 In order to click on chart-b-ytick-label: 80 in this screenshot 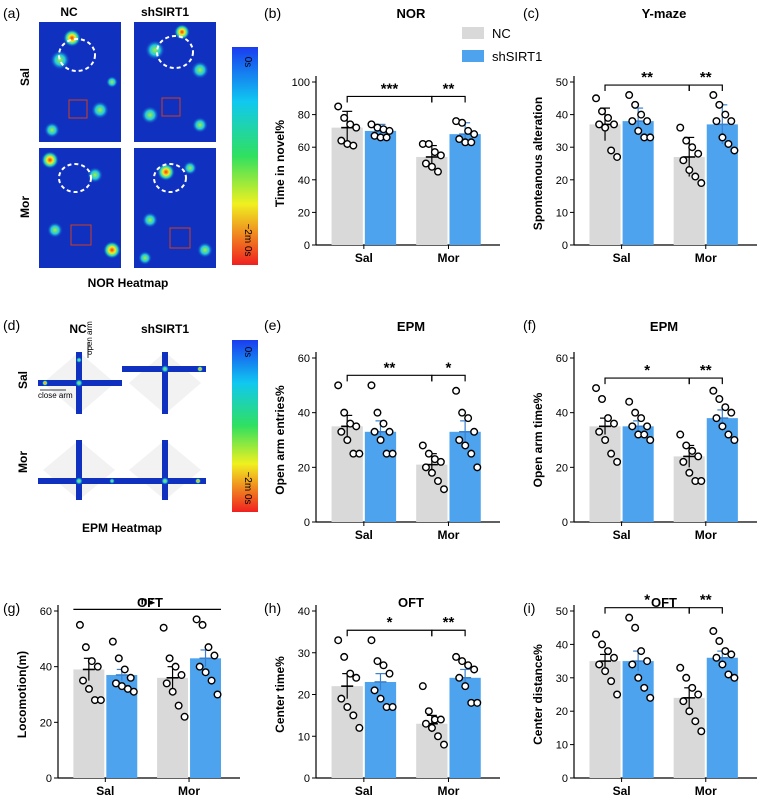, I will do `click(304, 116)`.